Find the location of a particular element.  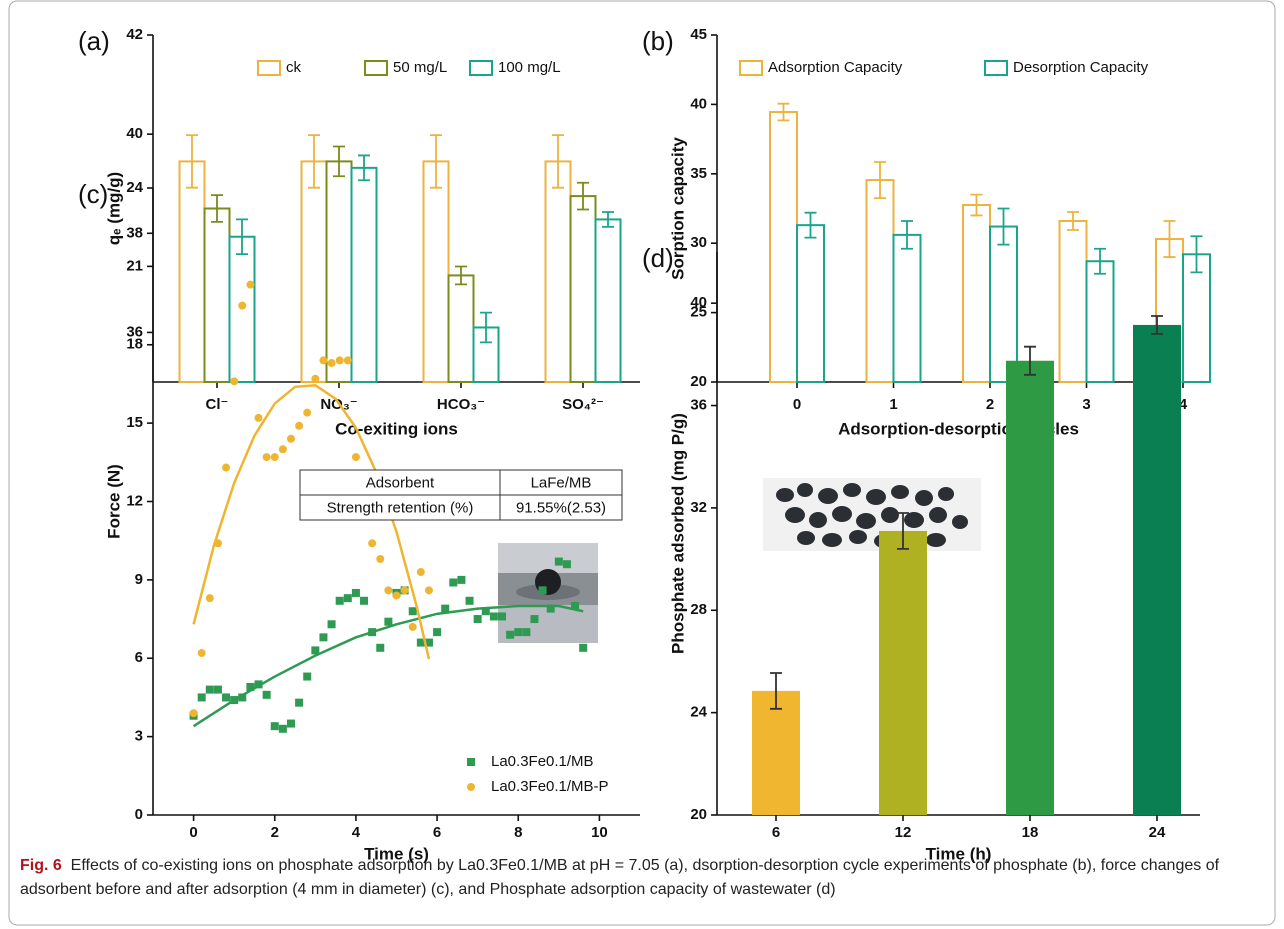

y-tick-label: 9 is located at coordinates (139, 579).